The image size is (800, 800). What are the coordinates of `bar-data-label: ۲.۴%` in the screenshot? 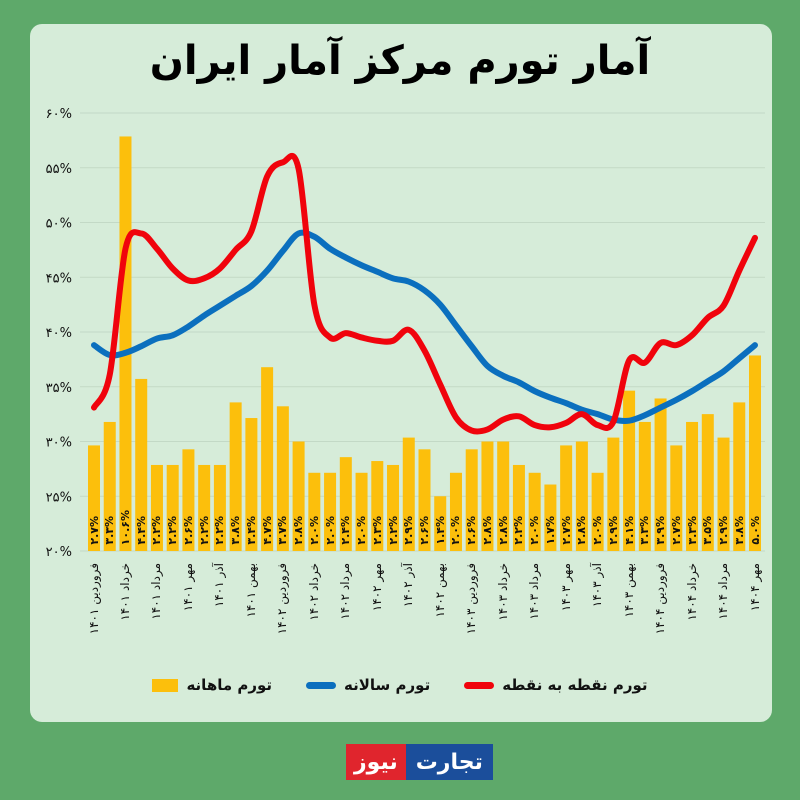 It's located at (346, 530).